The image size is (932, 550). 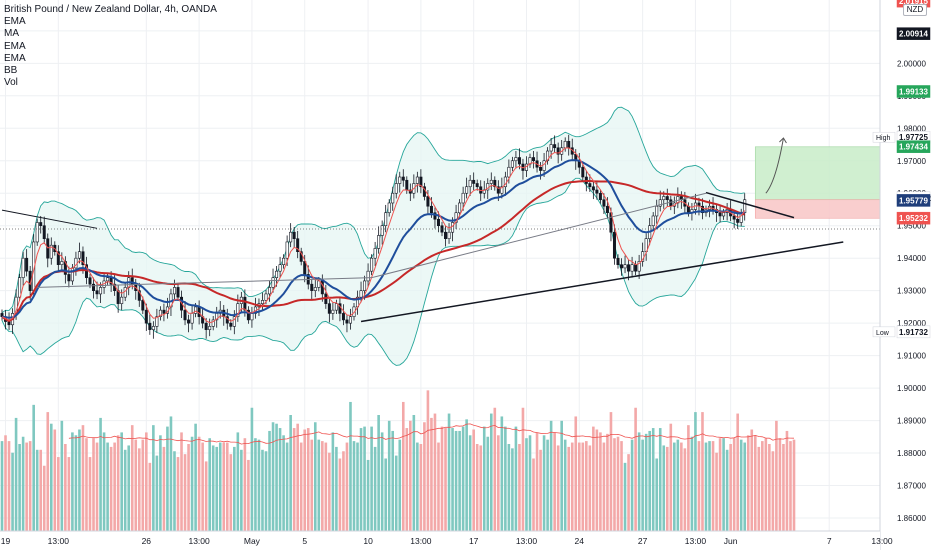 I want to click on indicator-ema-2: EMA, so click(x=15, y=46).